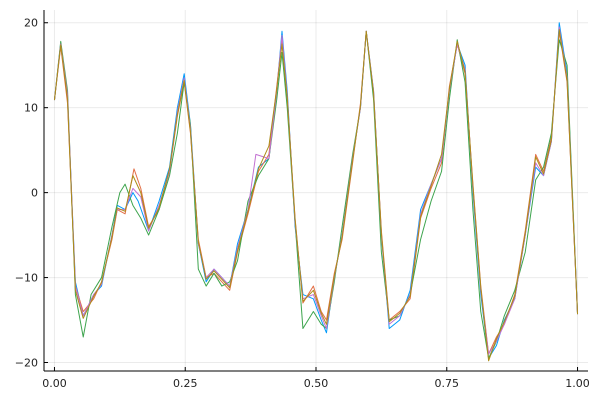  Describe the element at coordinates (31, 23) in the screenshot. I see `y-tick-label: 20` at that location.